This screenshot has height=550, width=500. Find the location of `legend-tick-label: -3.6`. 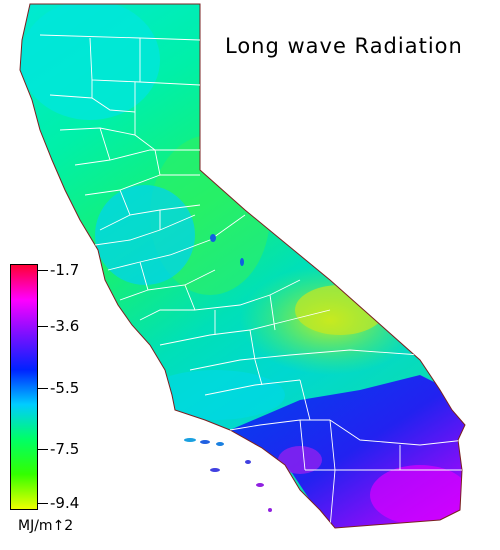

legend-tick-label: -3.6 is located at coordinates (65, 326).